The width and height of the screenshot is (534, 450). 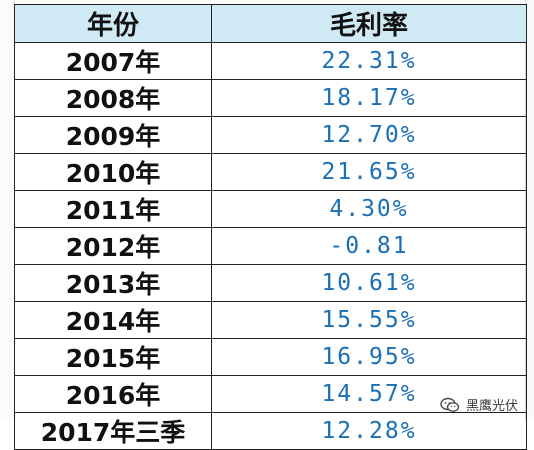 I want to click on margin-cell: 22.31%, so click(x=369, y=61).